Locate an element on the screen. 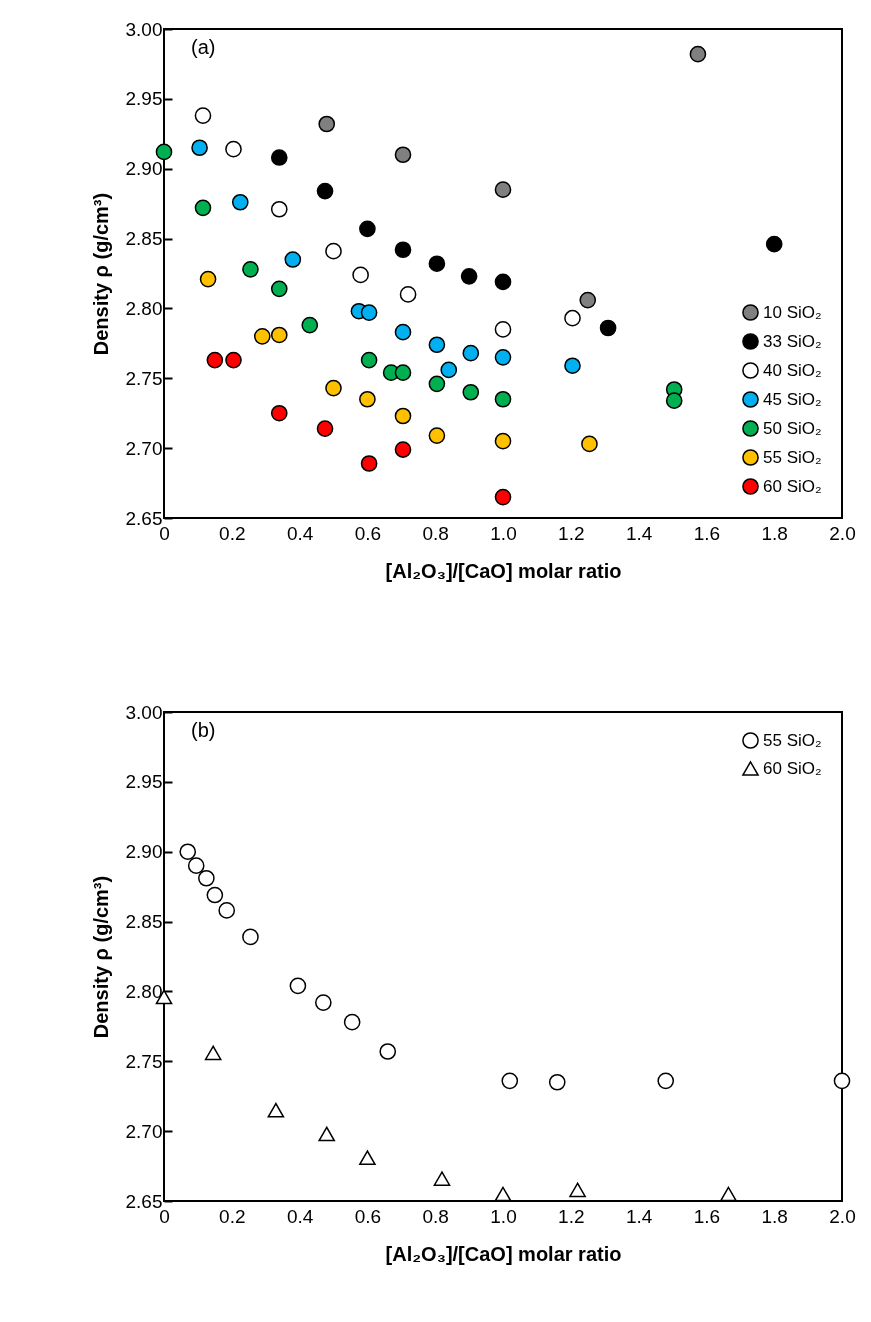  x-tick-label: 0.4 is located at coordinates (300, 1216).